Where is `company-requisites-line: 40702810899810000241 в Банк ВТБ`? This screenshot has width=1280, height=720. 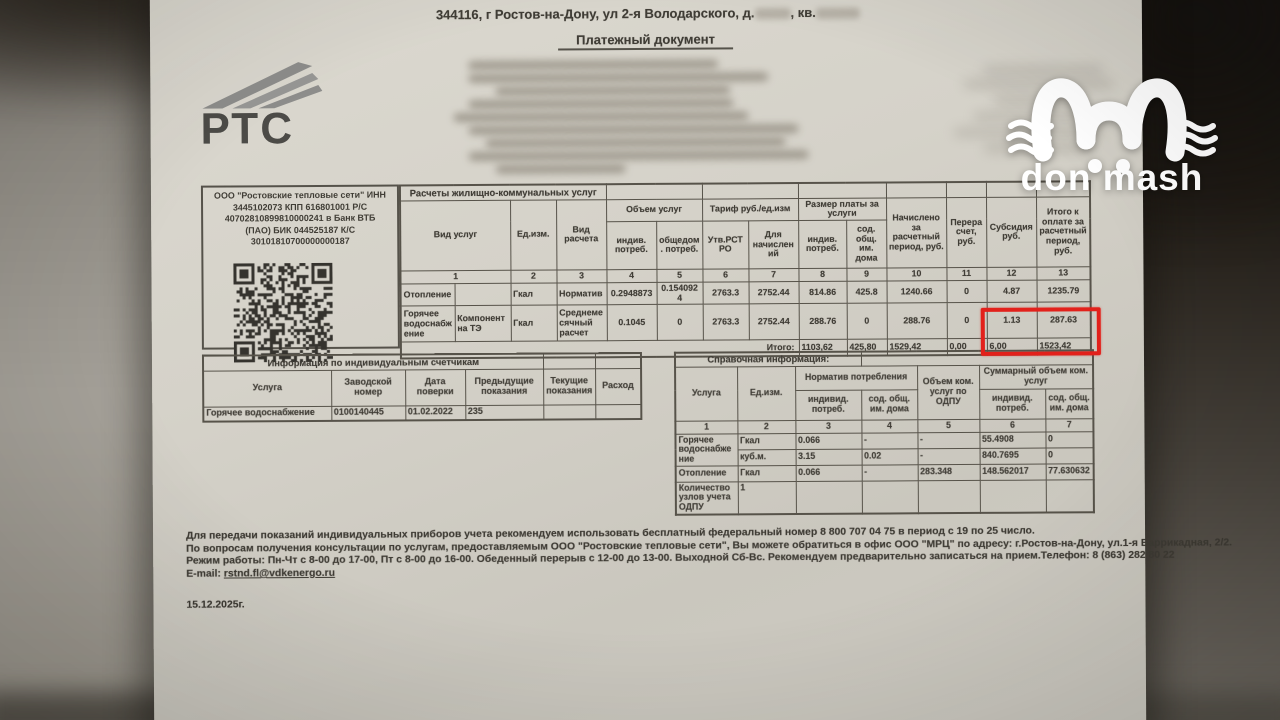 company-requisites-line: 40702810899810000241 в Банк ВТБ is located at coordinates (300, 218).